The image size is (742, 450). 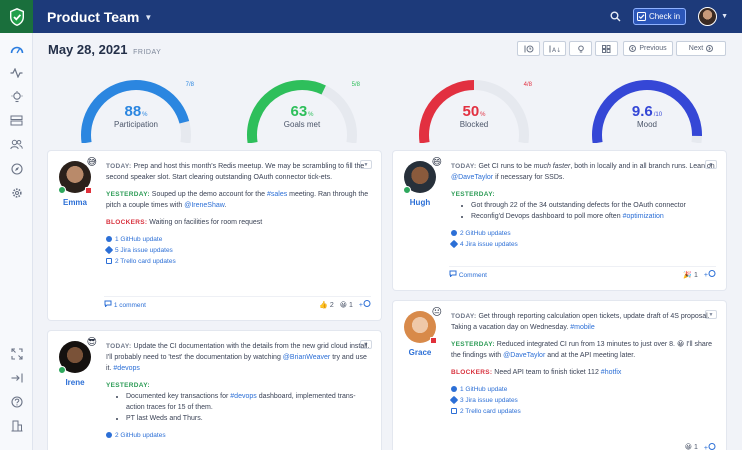 I want to click on person-name: Grace, so click(x=420, y=352).